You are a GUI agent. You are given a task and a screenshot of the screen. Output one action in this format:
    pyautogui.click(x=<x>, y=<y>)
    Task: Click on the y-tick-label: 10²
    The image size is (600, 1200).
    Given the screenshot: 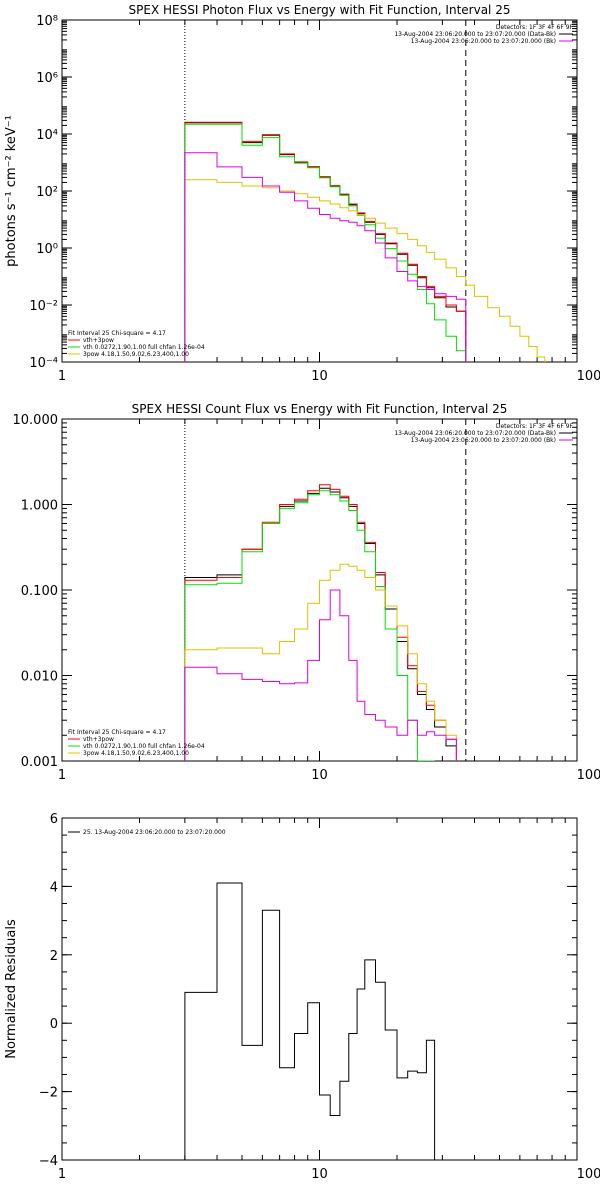 What is the action you would take?
    pyautogui.click(x=47, y=192)
    